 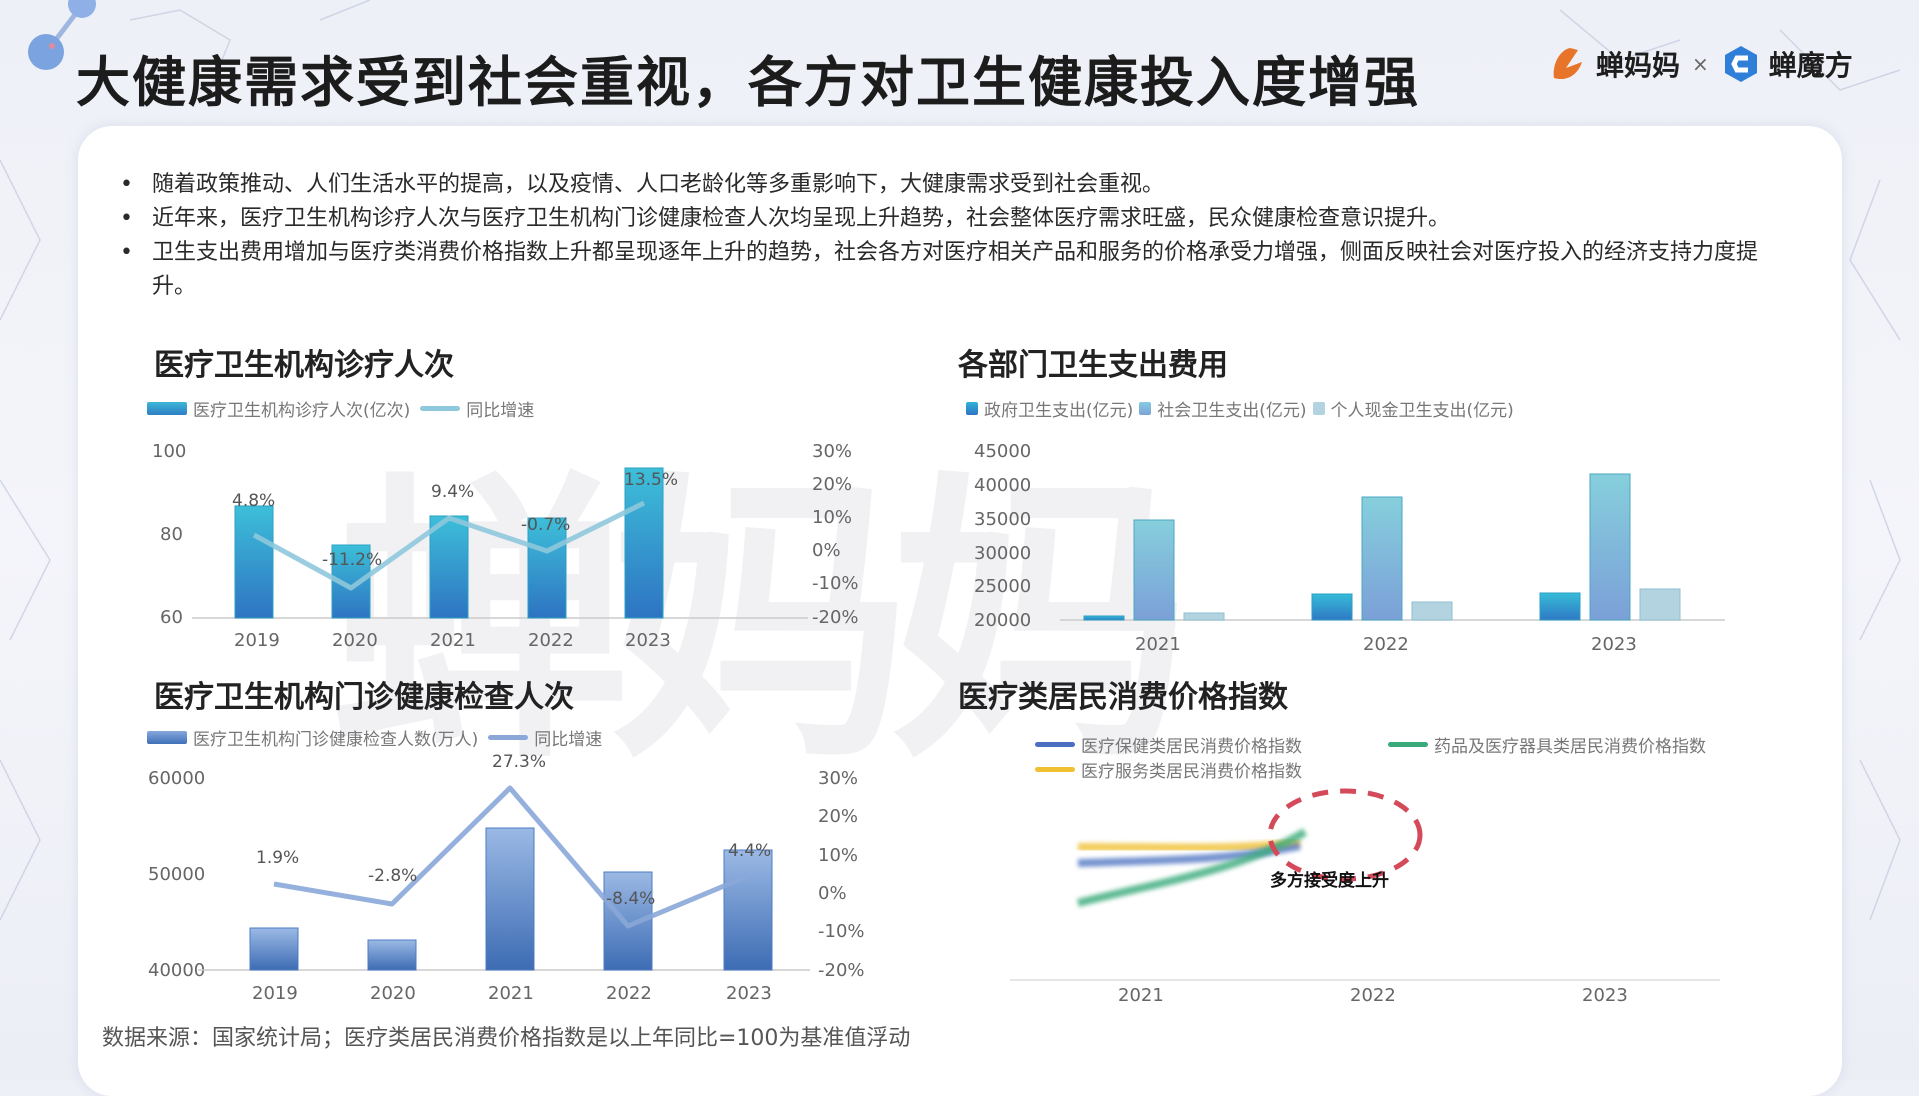 I want to click on brand-chanmofang: 蝉魔方, so click(x=1810, y=65).